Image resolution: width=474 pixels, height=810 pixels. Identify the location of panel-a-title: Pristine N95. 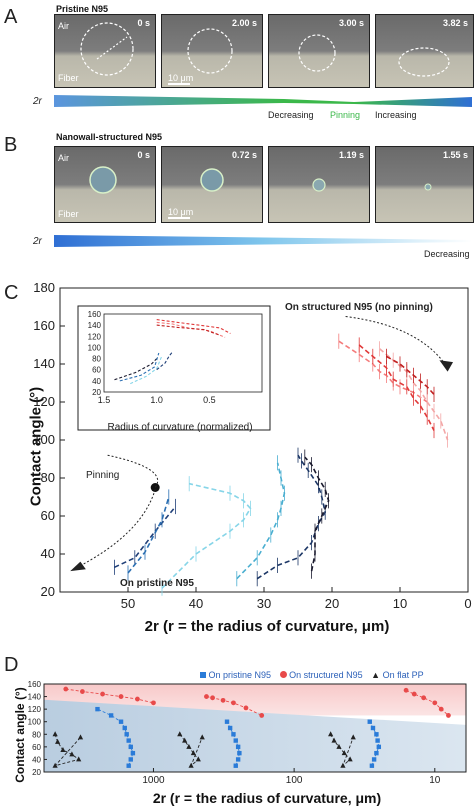
(82, 9).